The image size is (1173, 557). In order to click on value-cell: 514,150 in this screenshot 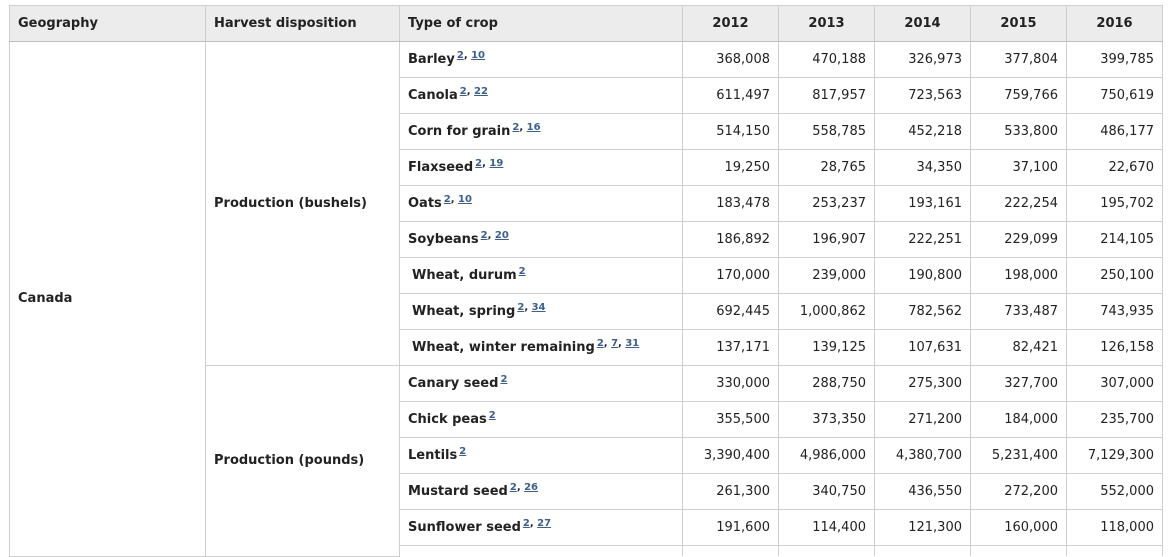, I will do `click(730, 131)`.